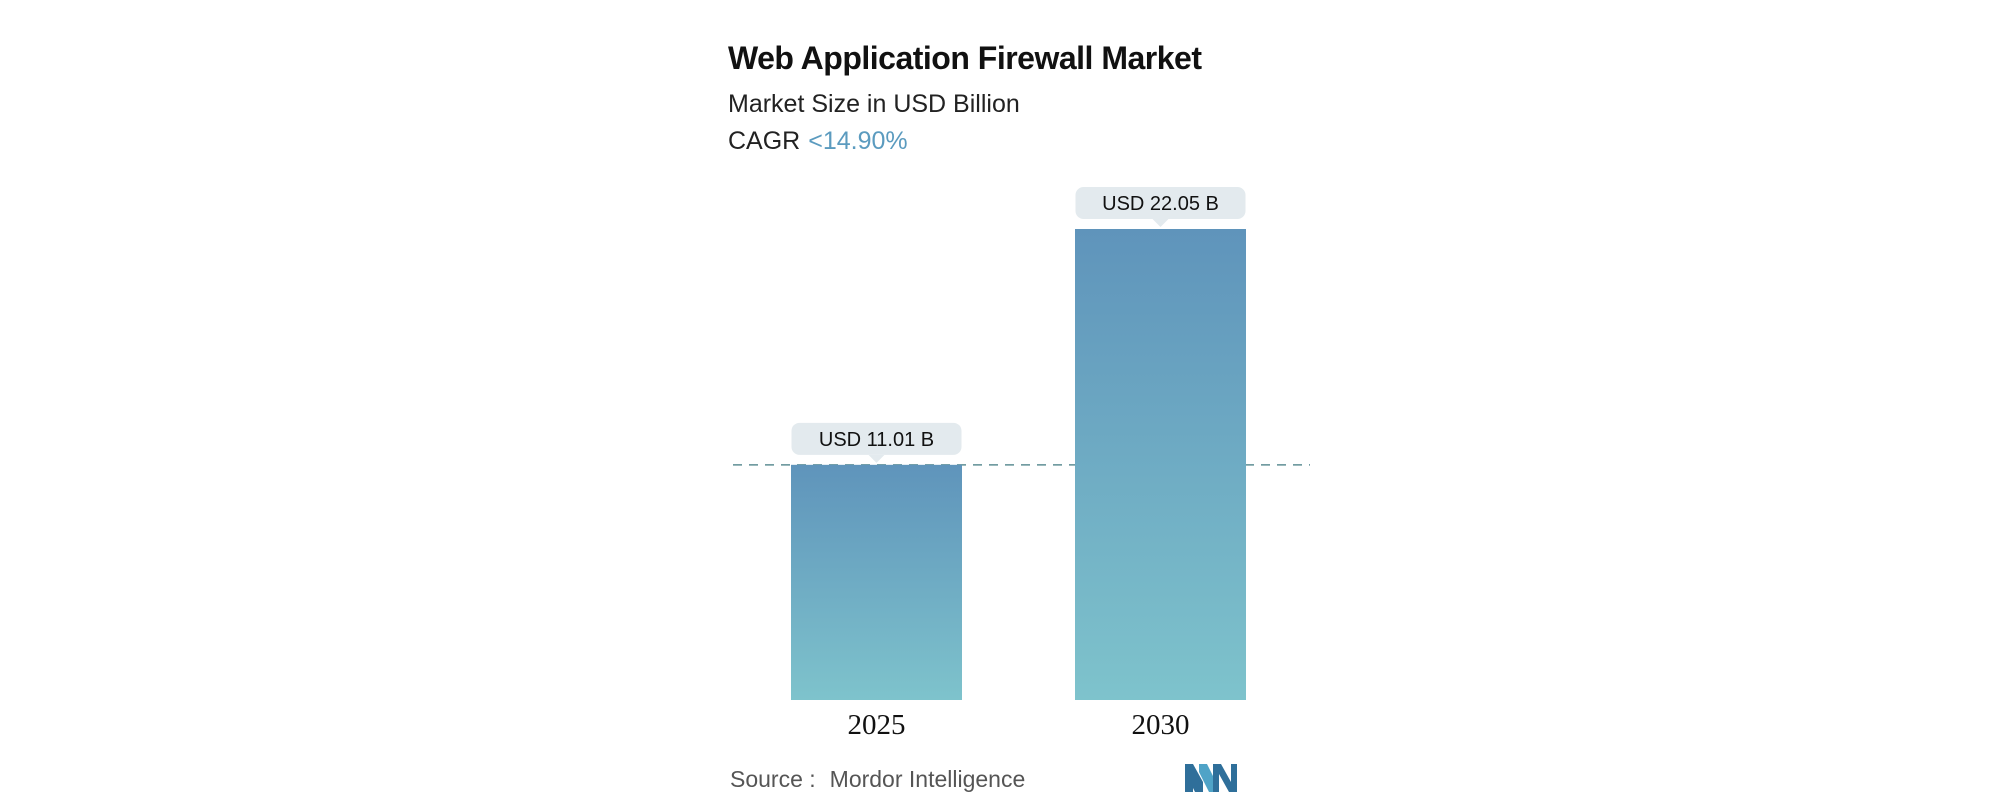 Image resolution: width=2000 pixels, height=802 pixels. Describe the element at coordinates (773, 779) in the screenshot. I see `source-label: Source :` at that location.